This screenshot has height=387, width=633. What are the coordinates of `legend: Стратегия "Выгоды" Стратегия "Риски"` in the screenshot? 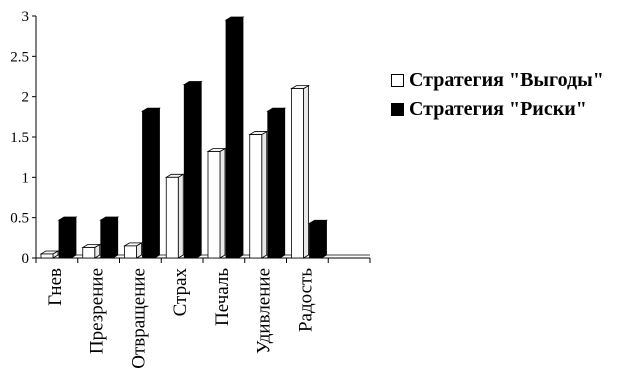 It's located at (511, 95).